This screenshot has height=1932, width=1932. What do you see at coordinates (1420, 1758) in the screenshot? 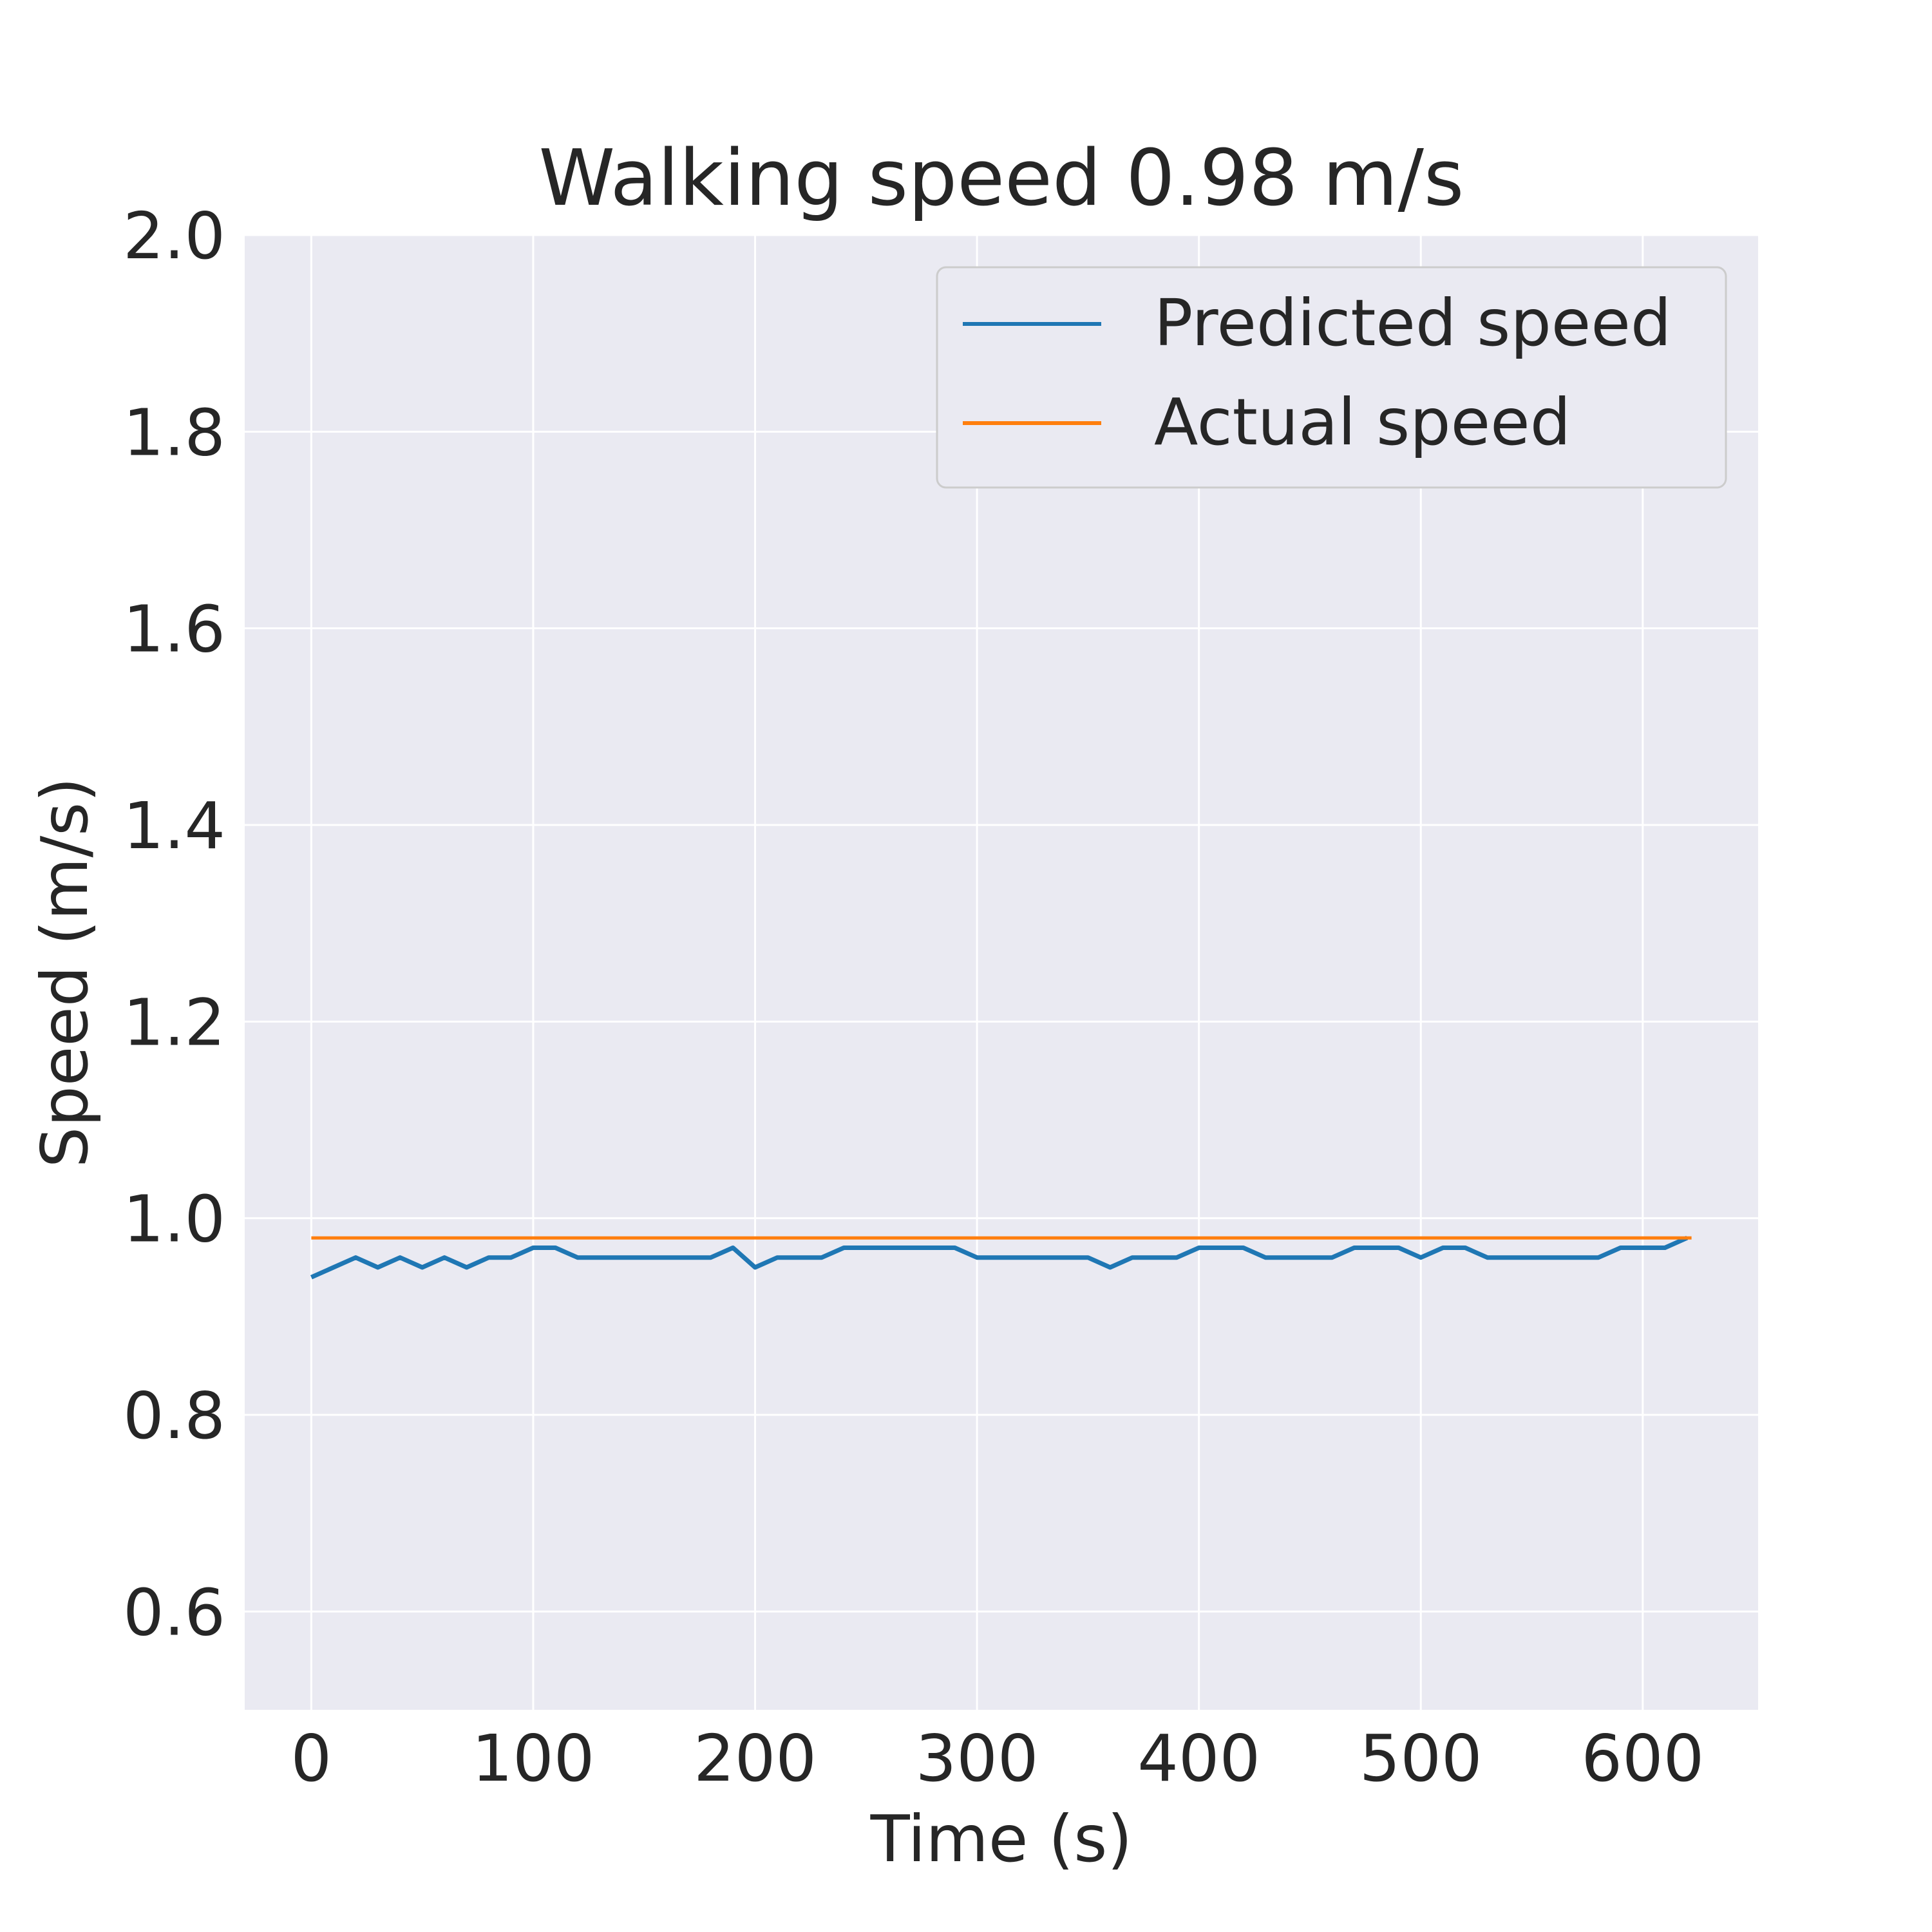
I see `x-tick-label: 500` at bounding box center [1420, 1758].